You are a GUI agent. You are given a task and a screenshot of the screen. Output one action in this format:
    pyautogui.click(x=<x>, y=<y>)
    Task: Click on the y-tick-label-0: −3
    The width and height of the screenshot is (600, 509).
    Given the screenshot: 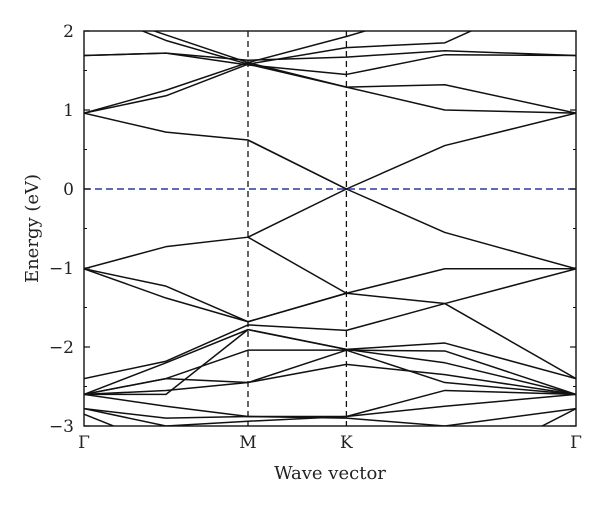 What is the action you would take?
    pyautogui.click(x=61, y=427)
    